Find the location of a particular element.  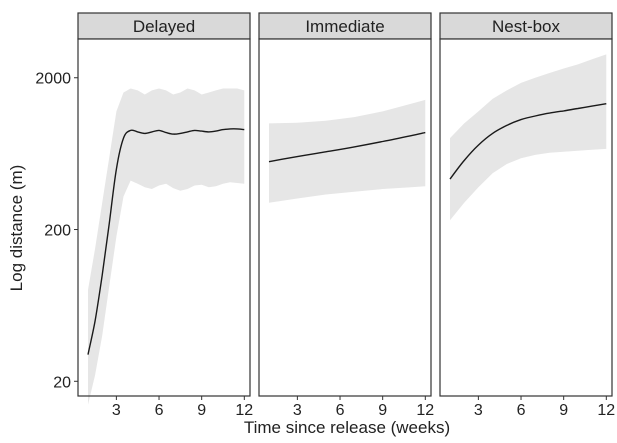

y-axis: 20 200 2000 is located at coordinates (56, 231).